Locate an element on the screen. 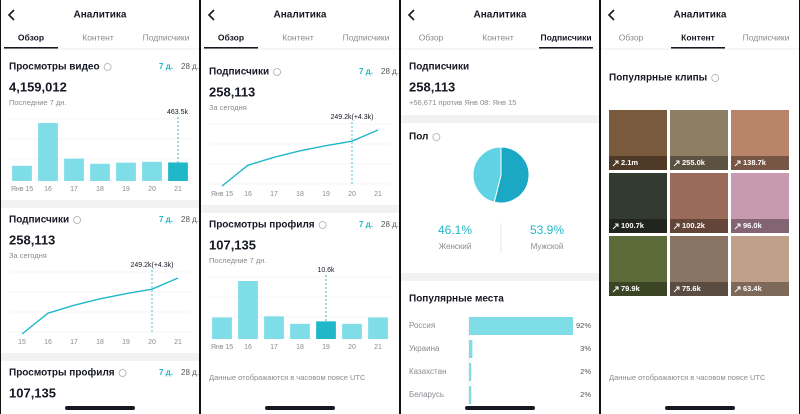 The height and width of the screenshot is (414, 800). value-label: 10.6k is located at coordinates (326, 270).